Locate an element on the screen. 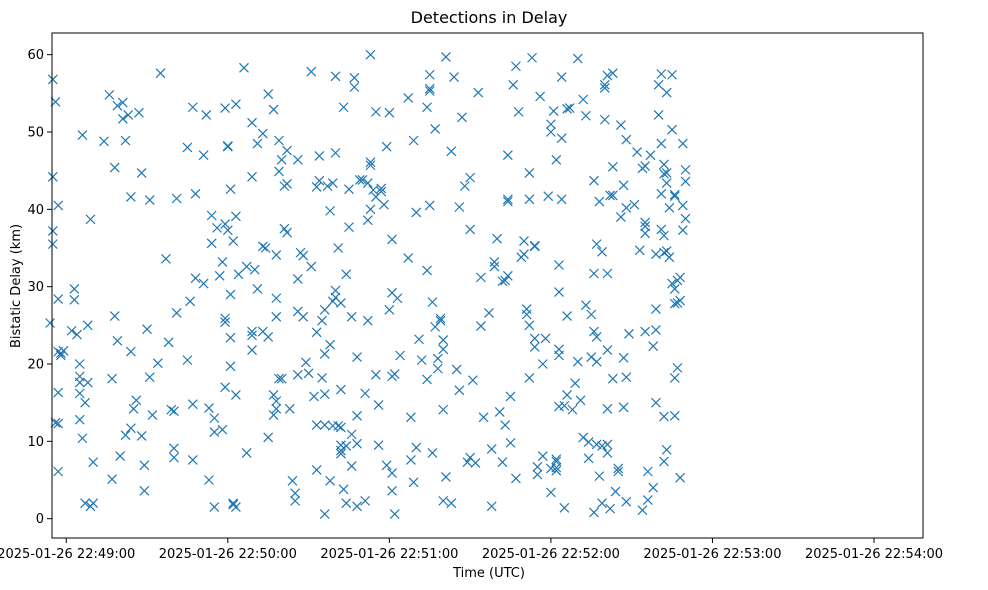  y-tick-label: 60 is located at coordinates (35, 55).